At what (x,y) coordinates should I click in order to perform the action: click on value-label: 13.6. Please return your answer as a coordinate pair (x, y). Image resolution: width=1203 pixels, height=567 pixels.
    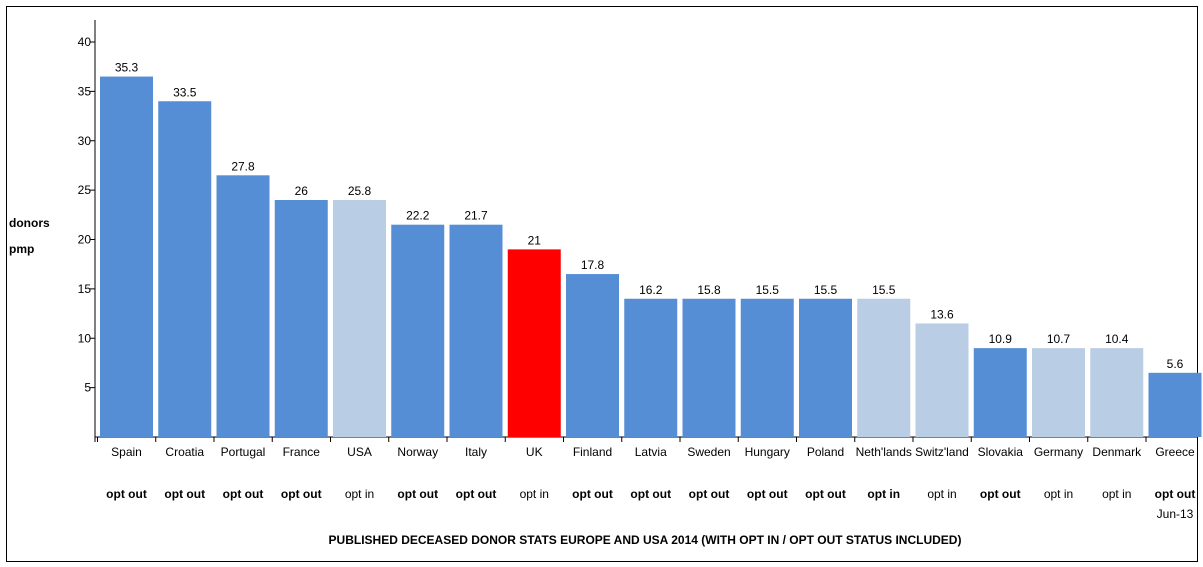
    Looking at the image, I should click on (942, 314).